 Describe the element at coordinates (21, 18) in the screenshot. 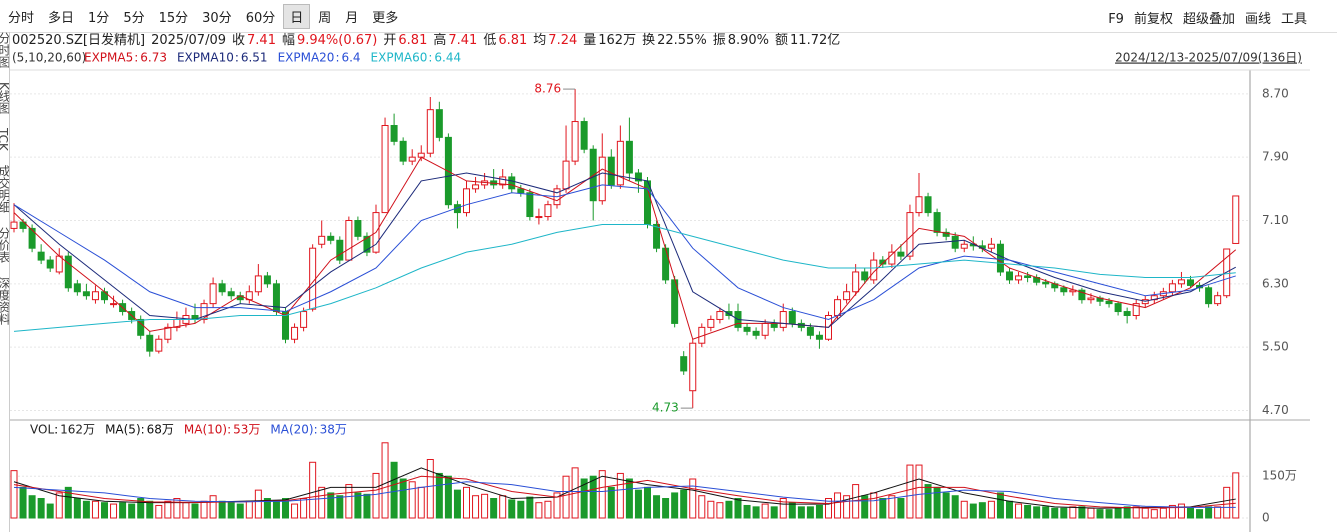

I see `period-tab: 分时` at that location.